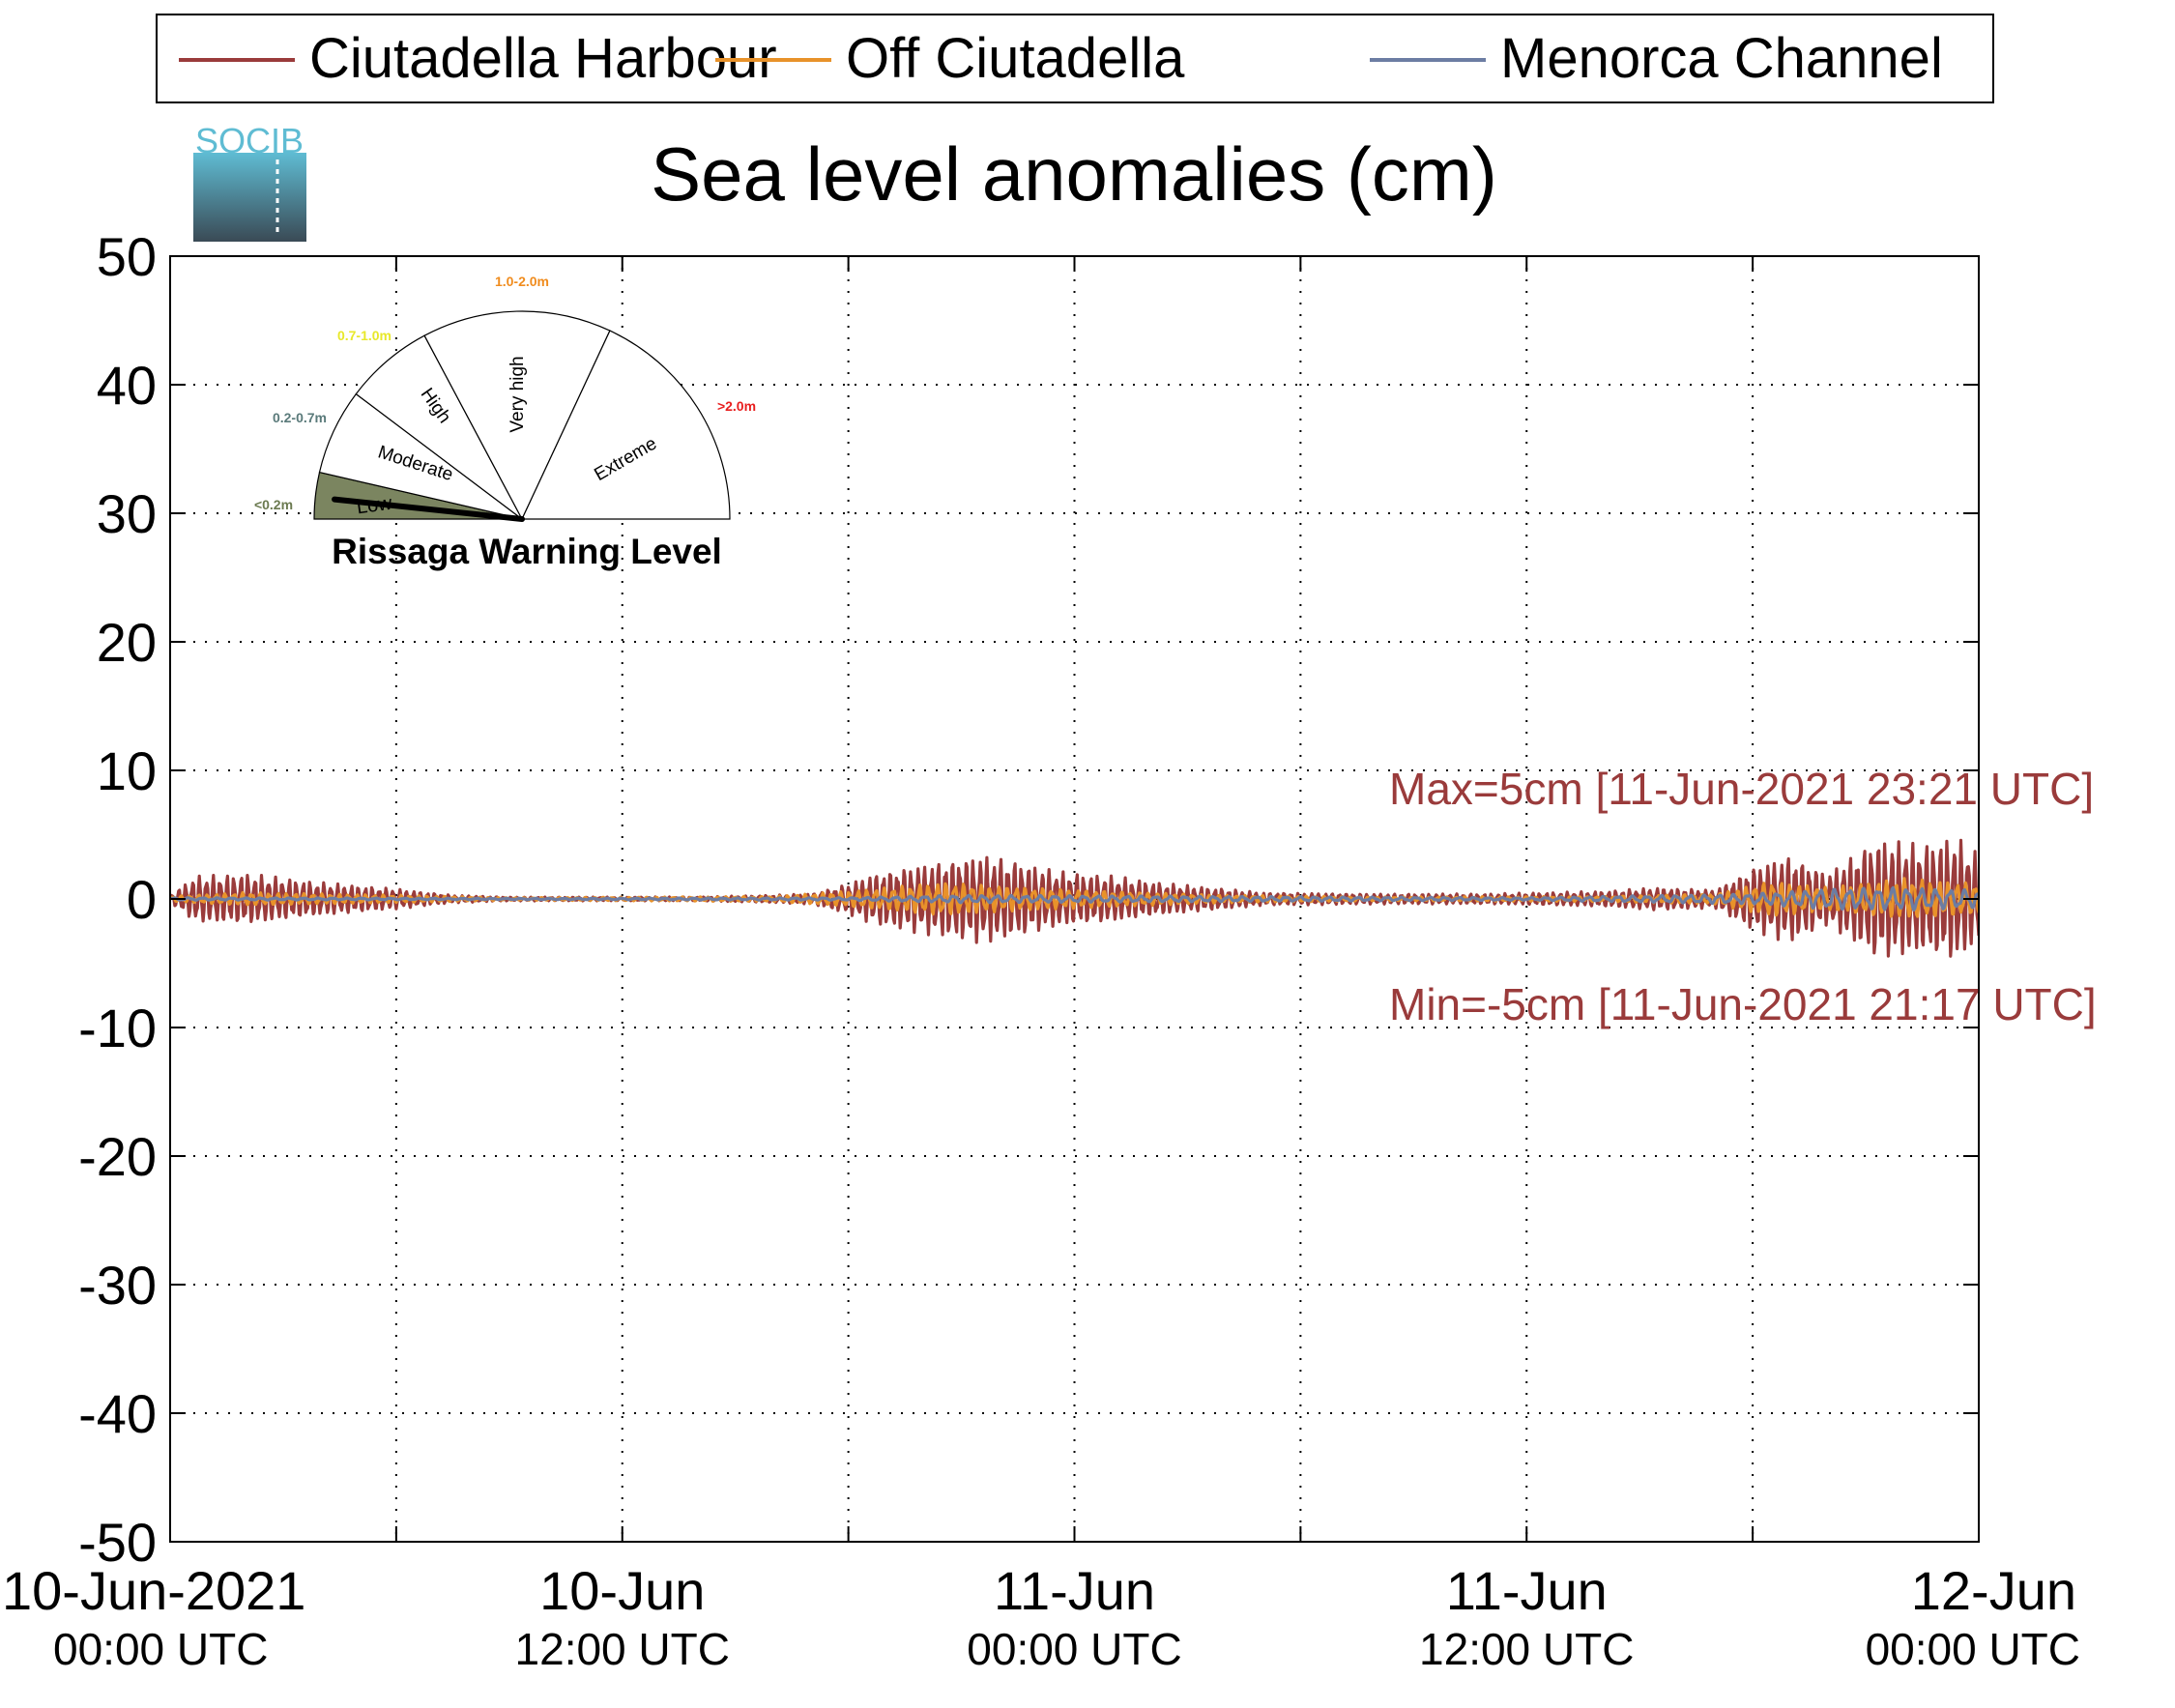 The height and width of the screenshot is (1708, 2175). What do you see at coordinates (428, 509) in the screenshot?
I see `gauge-needle` at bounding box center [428, 509].